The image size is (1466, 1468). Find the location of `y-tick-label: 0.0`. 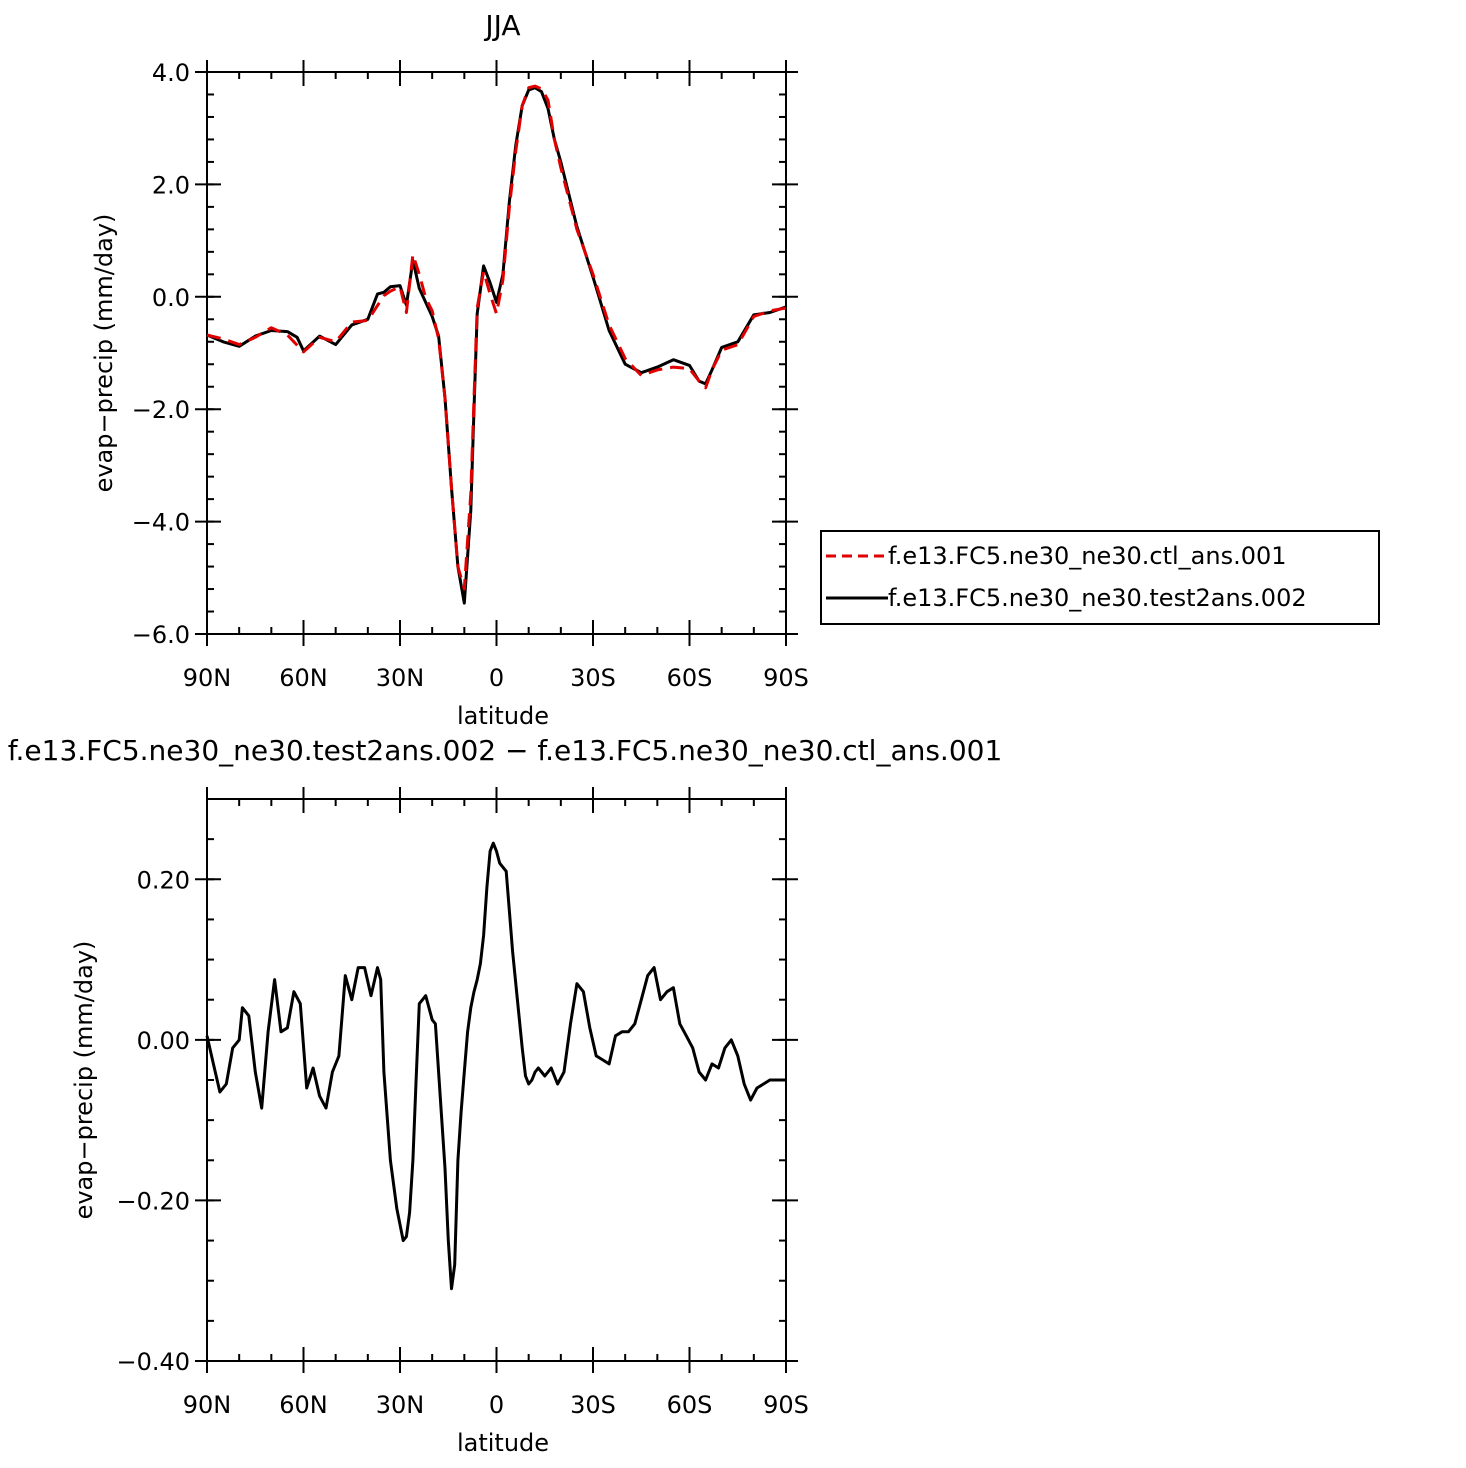

y-tick-label: 0.0 is located at coordinates (171, 298).